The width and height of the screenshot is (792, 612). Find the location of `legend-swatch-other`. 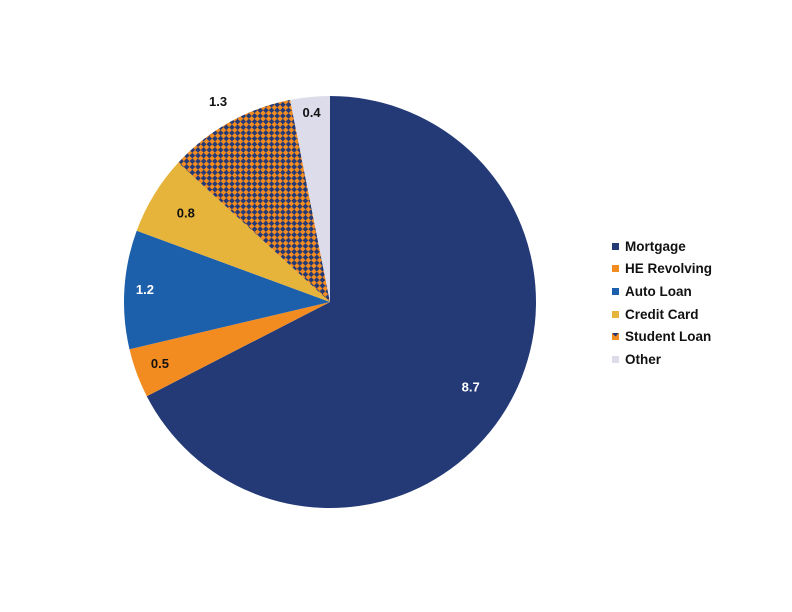

legend-swatch-other is located at coordinates (615, 359).